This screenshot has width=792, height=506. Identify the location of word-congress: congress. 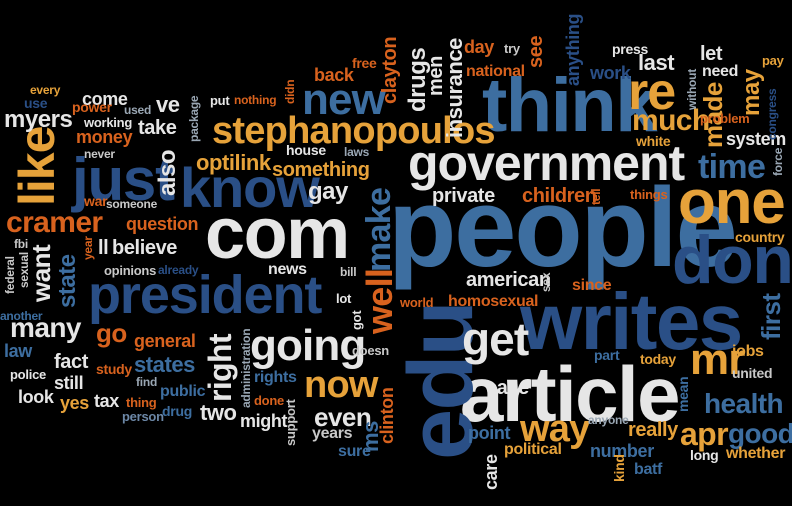
(772, 114).